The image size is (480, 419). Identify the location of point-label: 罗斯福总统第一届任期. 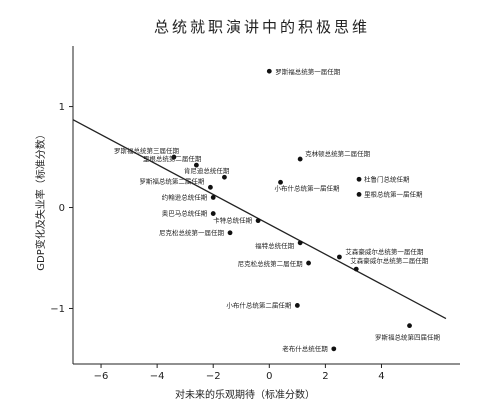
(308, 71).